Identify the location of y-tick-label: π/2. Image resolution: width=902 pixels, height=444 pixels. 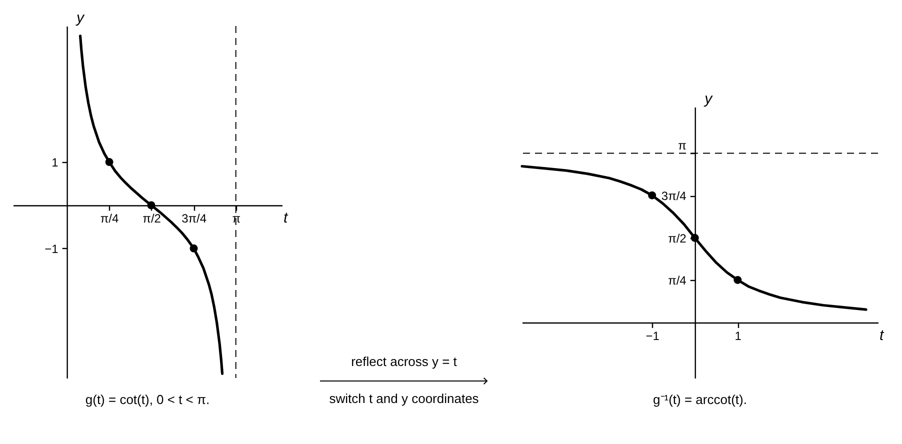
(677, 238).